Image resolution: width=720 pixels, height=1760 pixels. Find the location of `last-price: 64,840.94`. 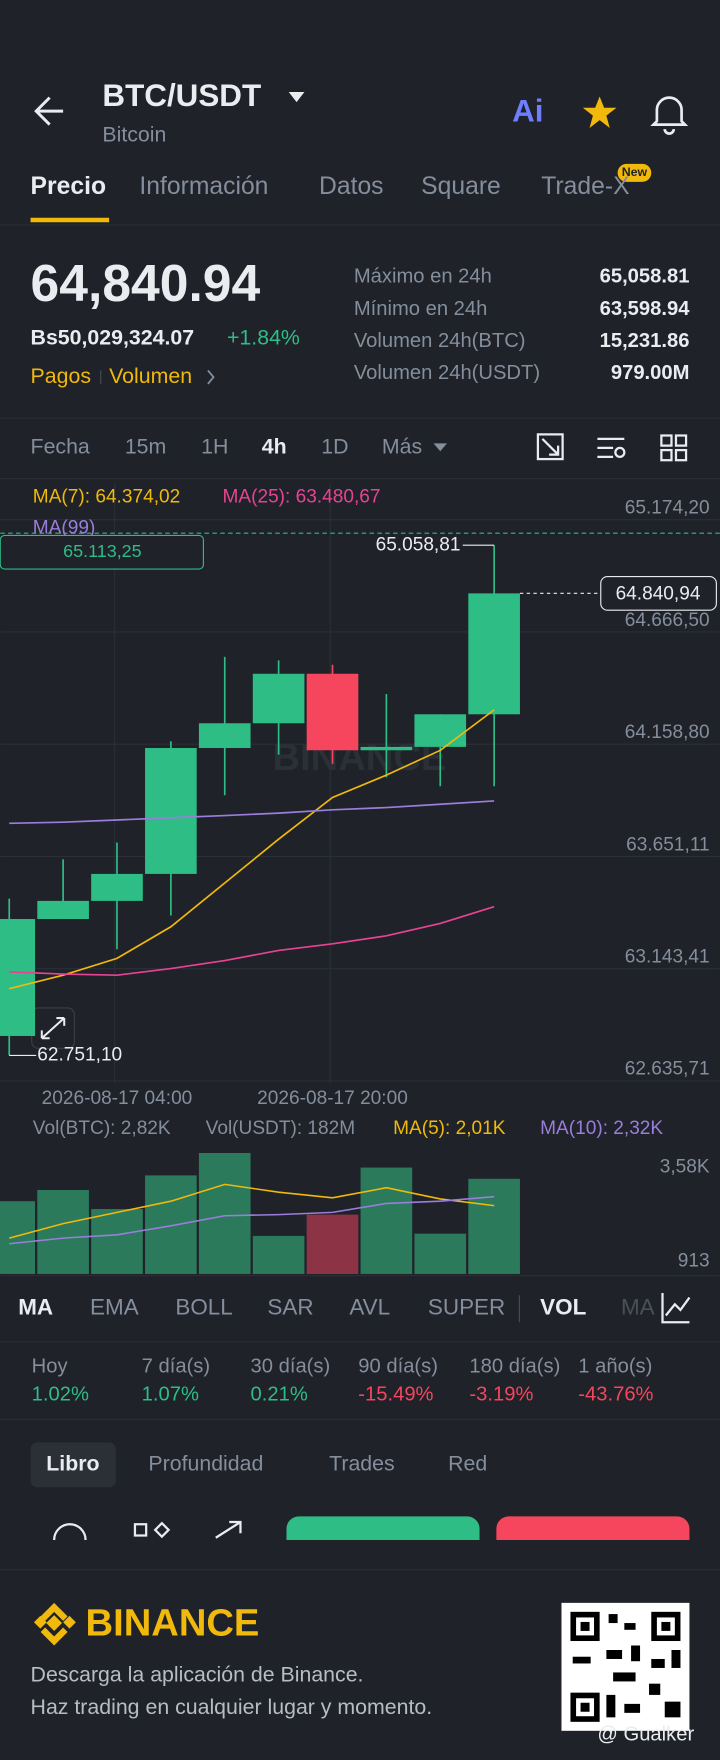

last-price: 64,840.94 is located at coordinates (146, 283).